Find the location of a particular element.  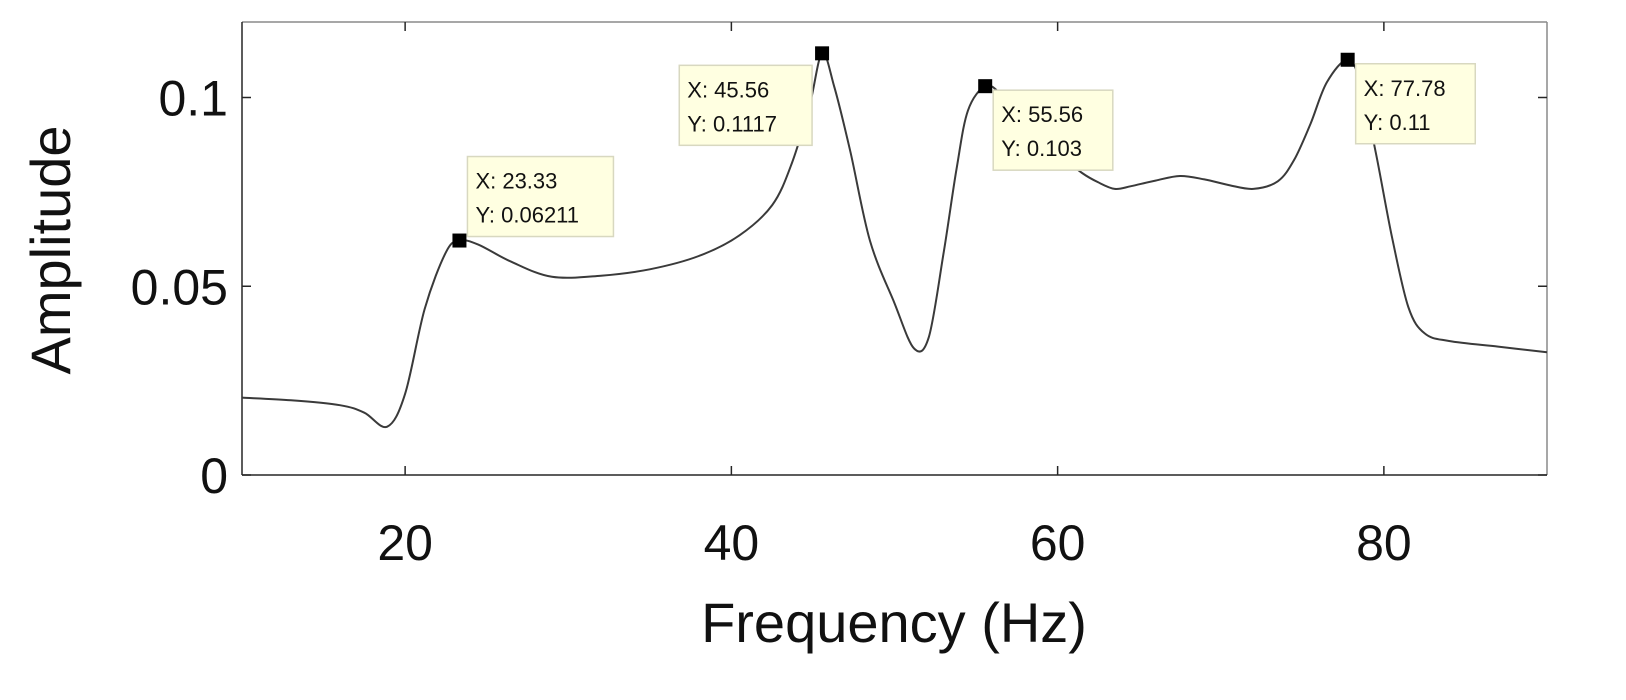

datatip: X: 55.56 Y: 0.103 is located at coordinates (1046, 125).